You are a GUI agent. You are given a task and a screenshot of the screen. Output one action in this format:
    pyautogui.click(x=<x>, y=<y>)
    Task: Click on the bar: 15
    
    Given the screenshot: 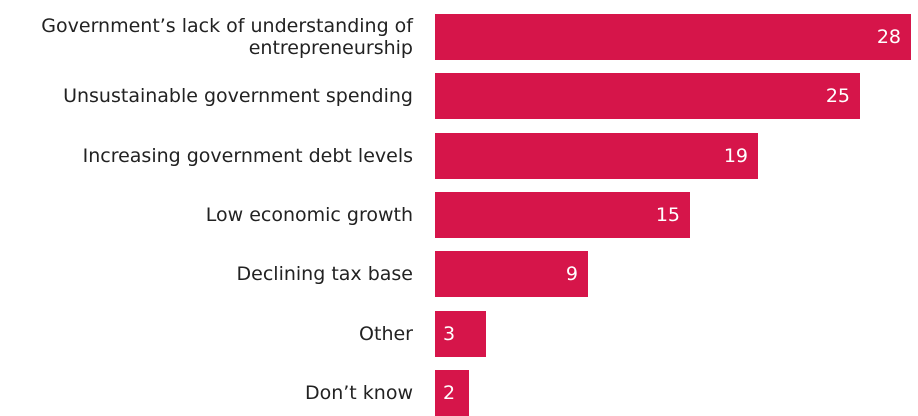 What is the action you would take?
    pyautogui.click(x=562, y=214)
    